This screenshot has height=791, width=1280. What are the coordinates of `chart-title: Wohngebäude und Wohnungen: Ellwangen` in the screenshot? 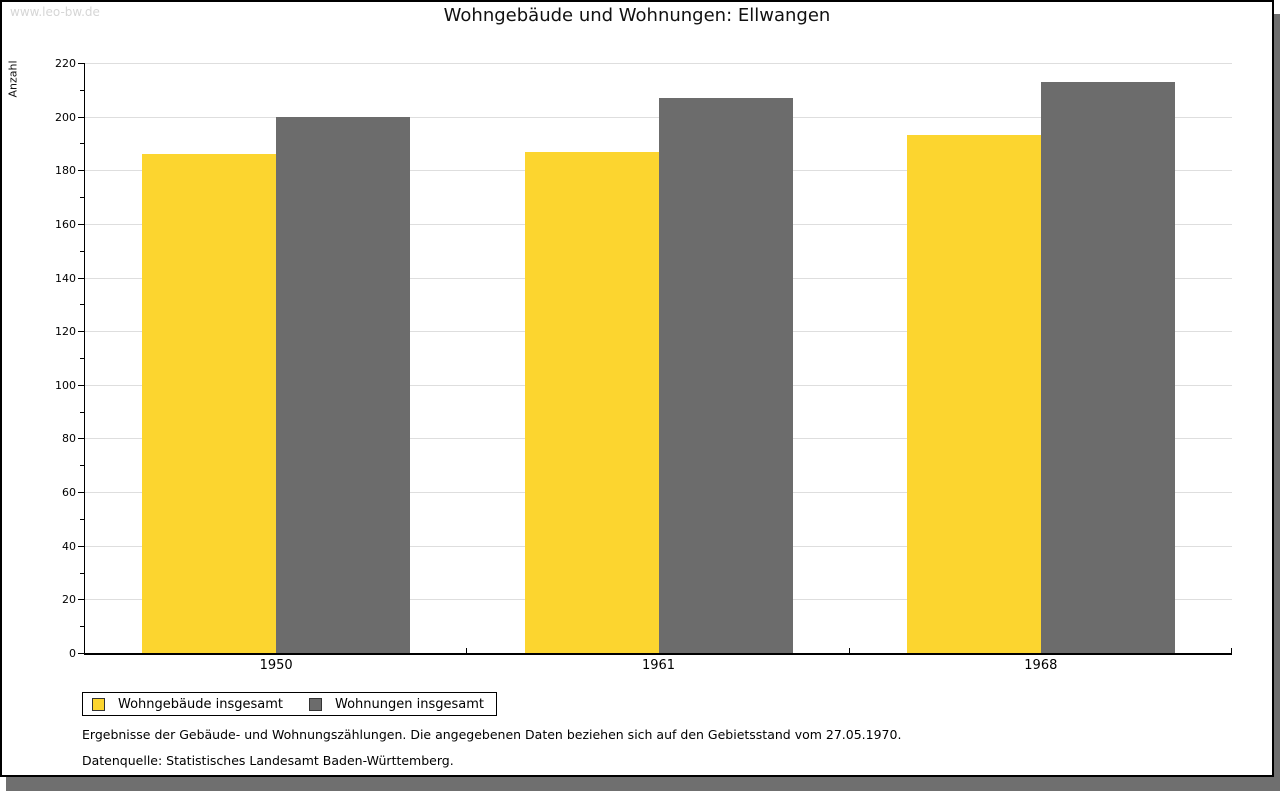 It's located at (637, 15).